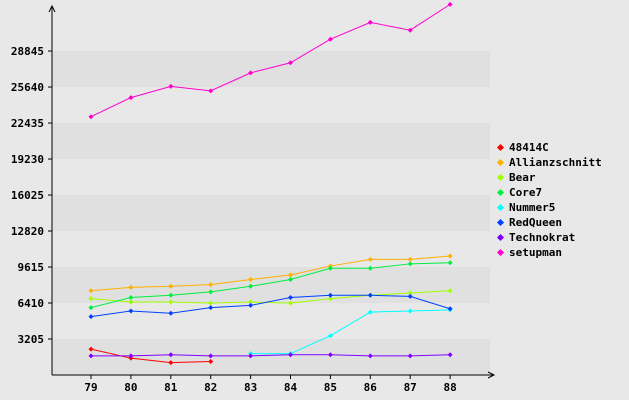 The height and width of the screenshot is (400, 629). I want to click on x-tick-label: 87, so click(410, 387).